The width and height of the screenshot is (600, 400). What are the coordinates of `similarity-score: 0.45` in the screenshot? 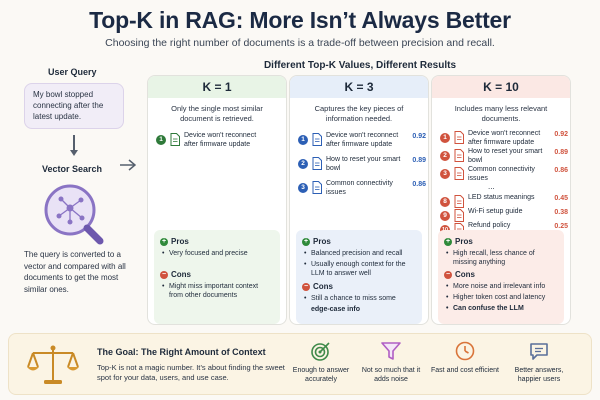 It's located at (561, 198).